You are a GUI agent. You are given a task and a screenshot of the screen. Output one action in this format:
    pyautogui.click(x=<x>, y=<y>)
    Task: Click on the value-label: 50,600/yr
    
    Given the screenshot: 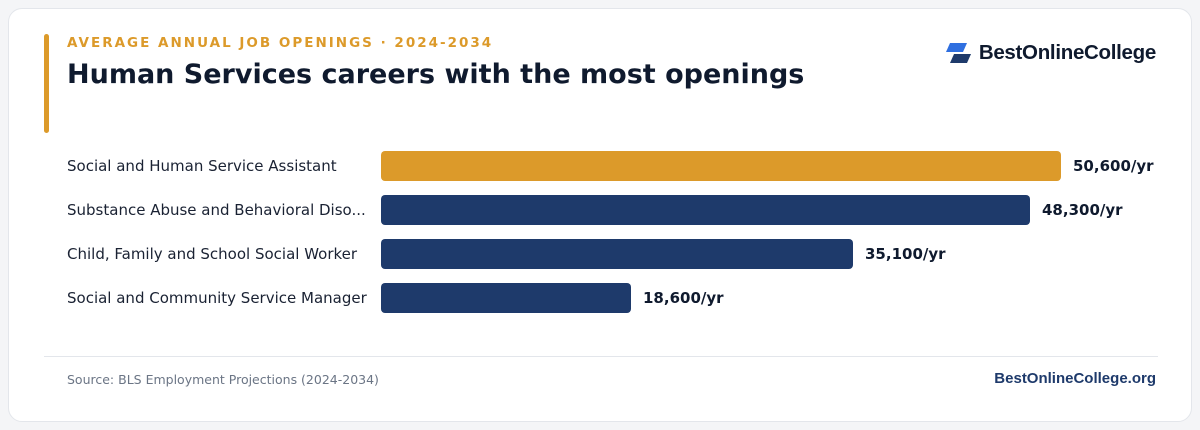 What is the action you would take?
    pyautogui.click(x=1113, y=166)
    